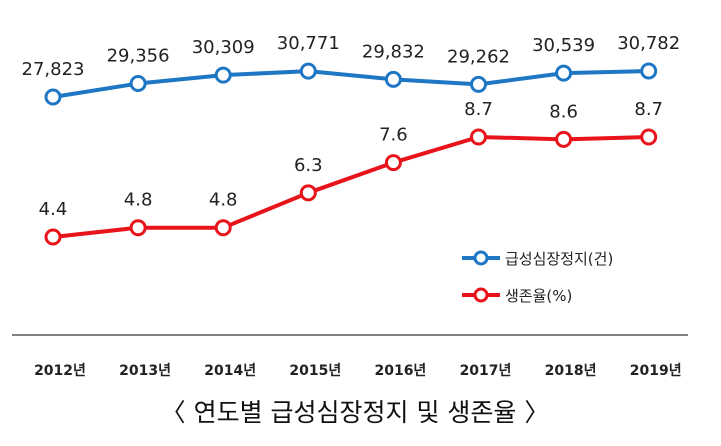 The image size is (721, 446). I want to click on legend: 급성심장정지(건) 생존율(%), so click(537, 277).